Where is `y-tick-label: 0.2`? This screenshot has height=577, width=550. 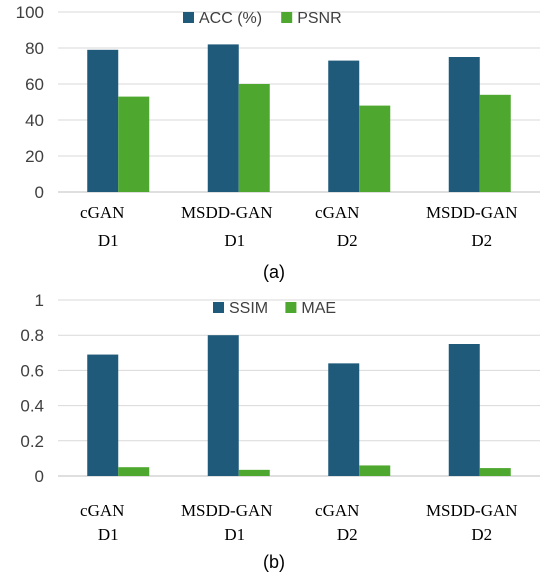
y-tick-label: 0.2 is located at coordinates (32, 441).